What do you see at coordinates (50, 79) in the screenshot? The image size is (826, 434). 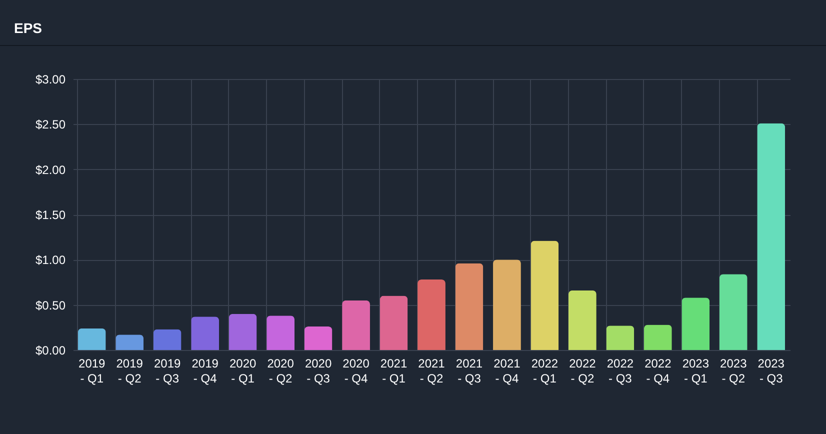 I see `y-tick-label: $3.00` at bounding box center [50, 79].